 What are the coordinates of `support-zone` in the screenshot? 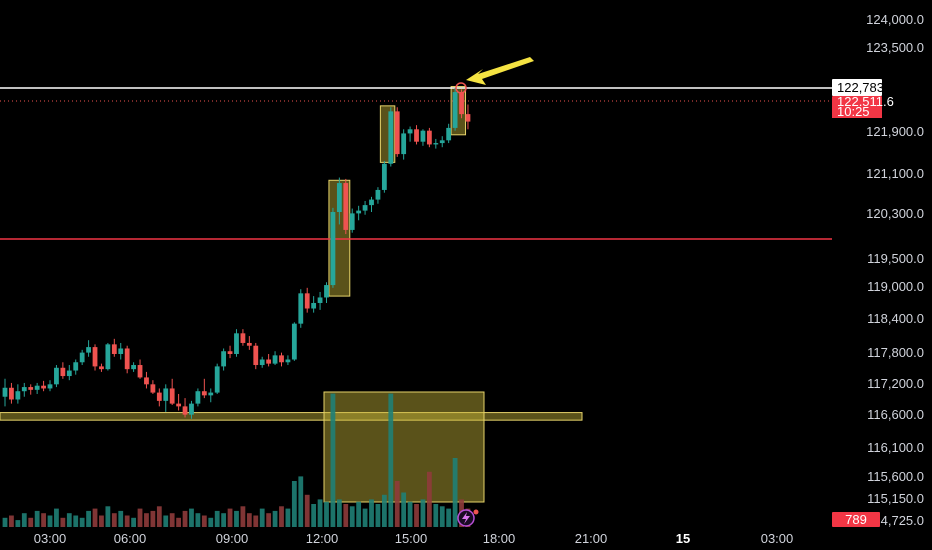 It's located at (291, 416).